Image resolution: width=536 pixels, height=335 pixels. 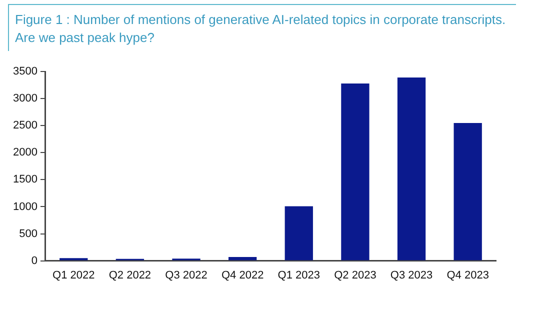 What do you see at coordinates (130, 275) in the screenshot?
I see `x-tick-label: Q2 2022` at bounding box center [130, 275].